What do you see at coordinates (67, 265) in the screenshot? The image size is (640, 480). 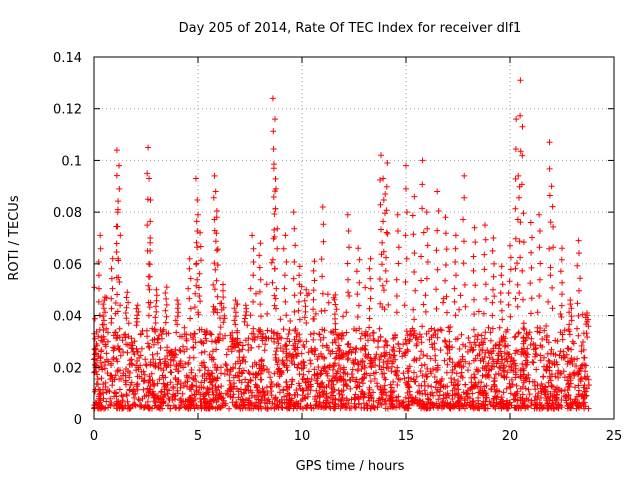 I see `y-tick-label: 0.06` at bounding box center [67, 265].